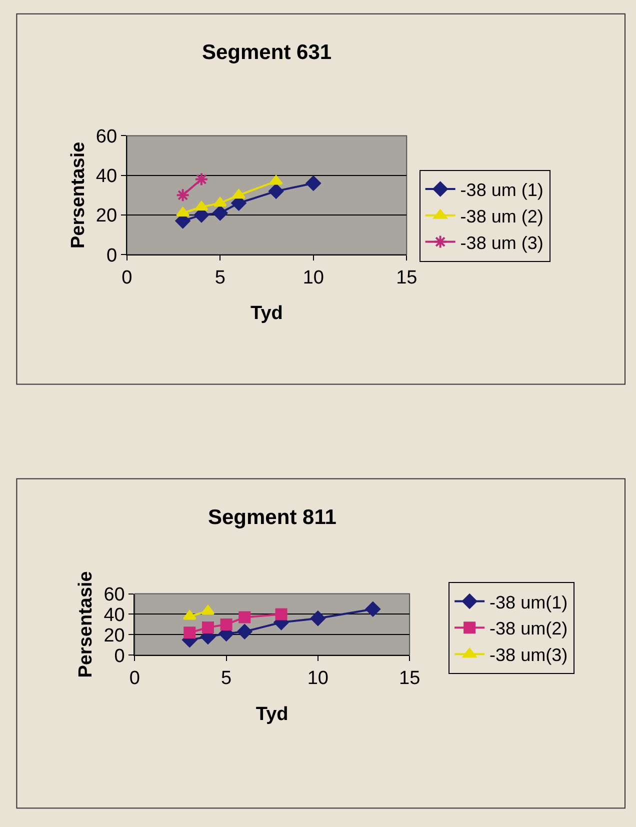 The width and height of the screenshot is (636, 827). I want to click on chart-title: Segment 631, so click(267, 52).